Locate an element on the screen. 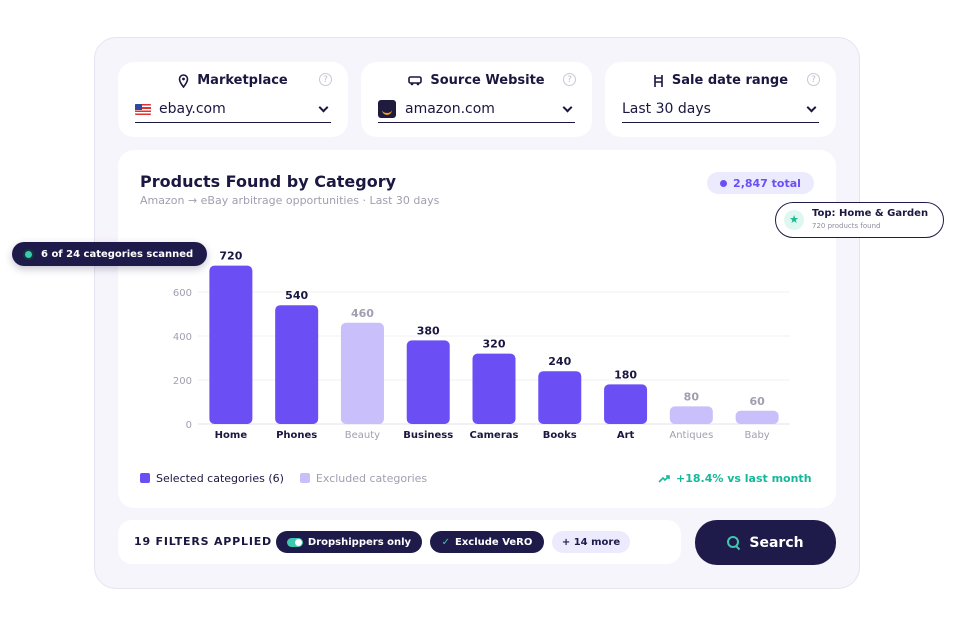  legend-excluded-label: Excluded categories is located at coordinates (371, 478).